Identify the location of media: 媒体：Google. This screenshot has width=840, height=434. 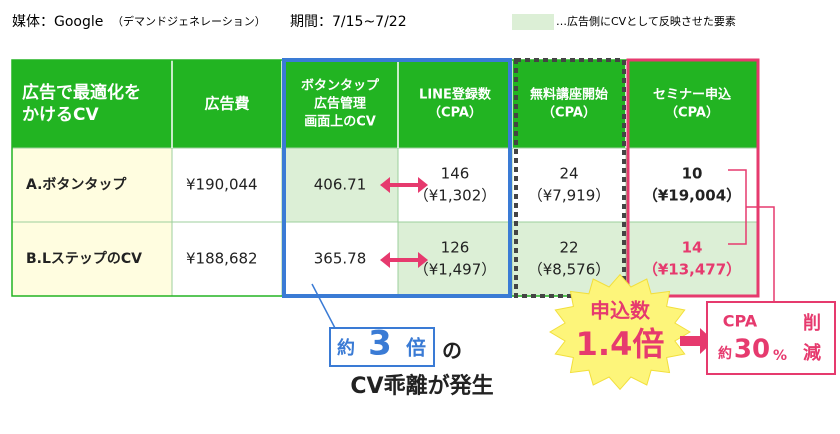
(57, 22).